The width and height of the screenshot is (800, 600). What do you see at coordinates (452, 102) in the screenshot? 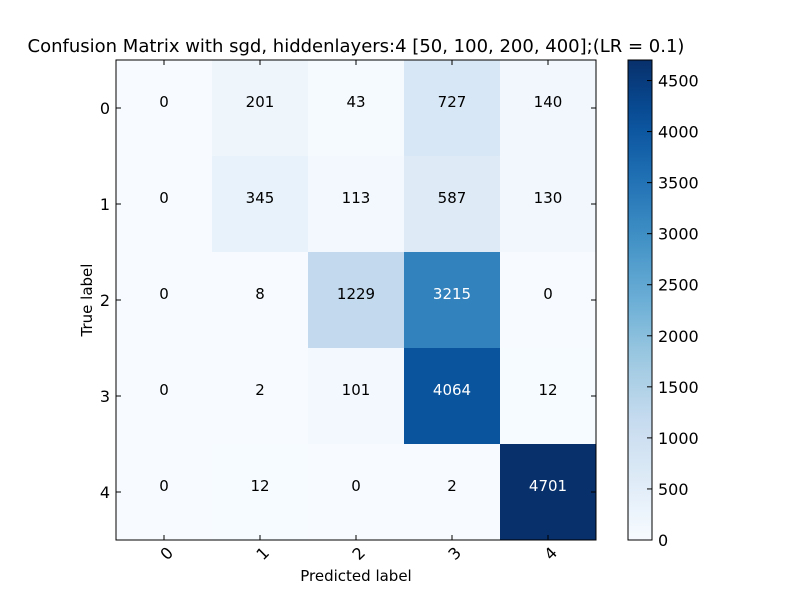
I see `cell-value-label: 727` at bounding box center [452, 102].